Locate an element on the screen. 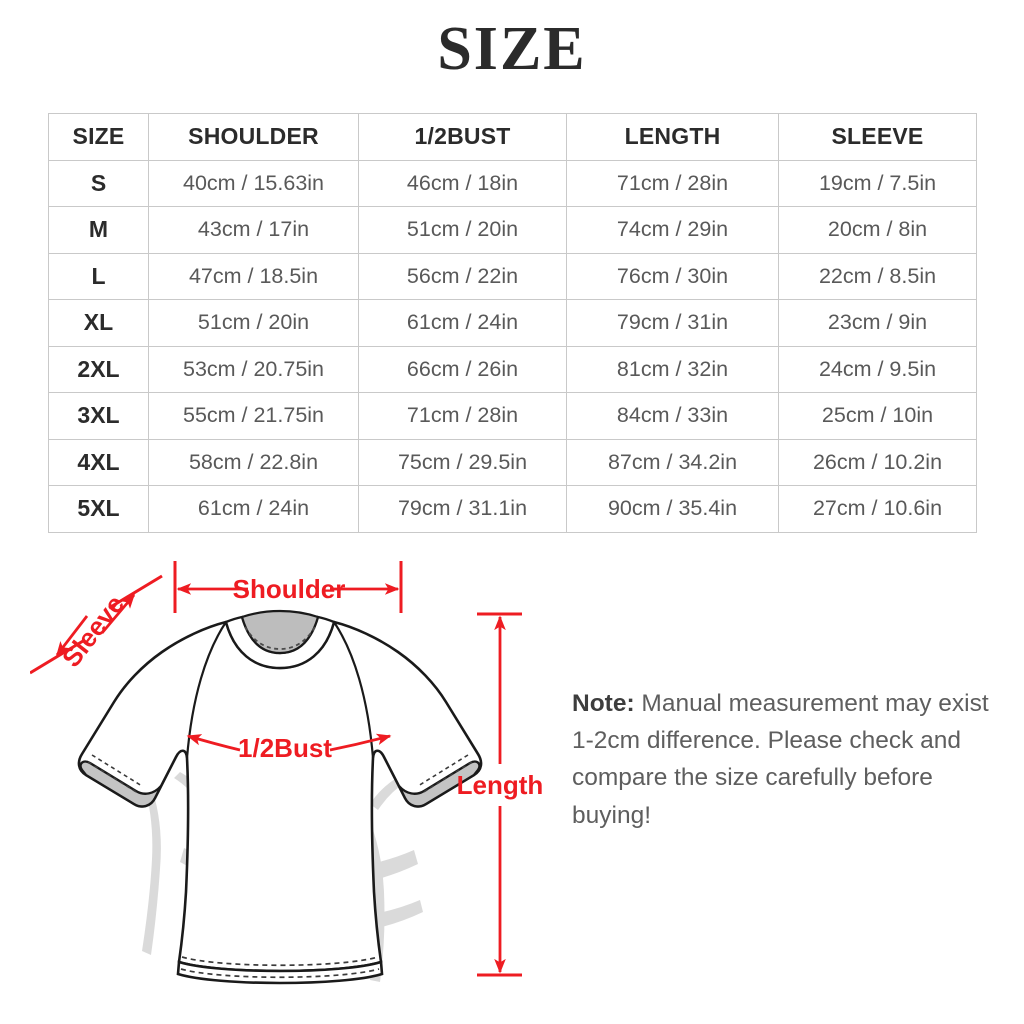 This screenshot has width=1024, height=1024. tshirt-hem-stitch-lower is located at coordinates (280, 973).